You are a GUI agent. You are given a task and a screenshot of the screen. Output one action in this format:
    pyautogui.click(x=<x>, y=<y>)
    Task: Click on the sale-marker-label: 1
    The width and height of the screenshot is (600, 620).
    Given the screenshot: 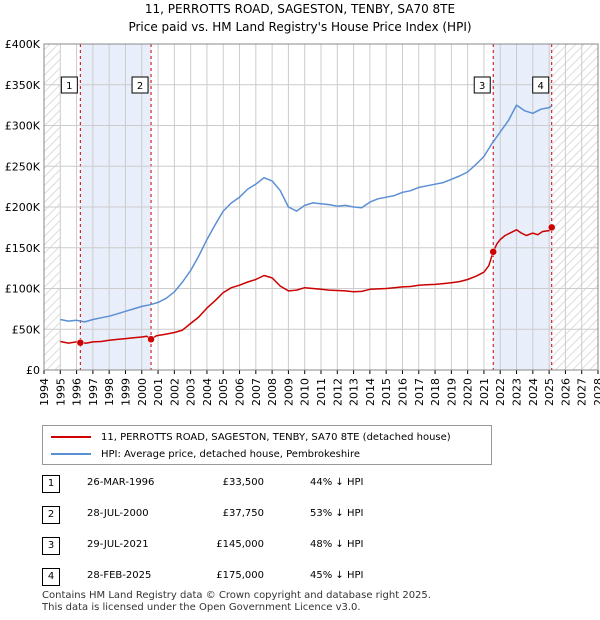 What is the action you would take?
    pyautogui.click(x=69, y=86)
    